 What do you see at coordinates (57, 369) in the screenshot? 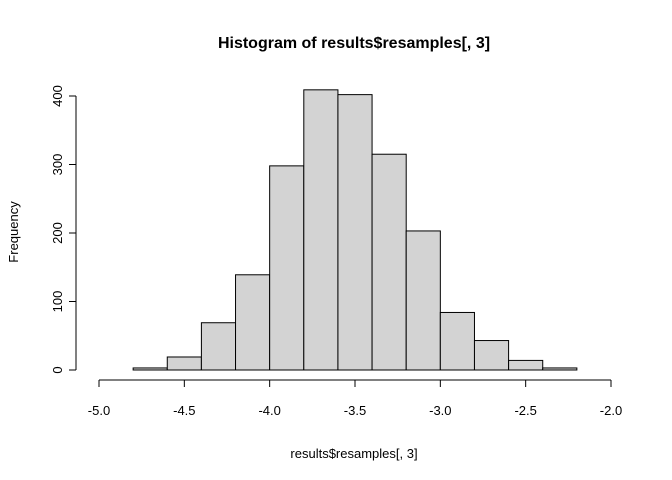
I see `y-tick-label-0: 0` at bounding box center [57, 369].